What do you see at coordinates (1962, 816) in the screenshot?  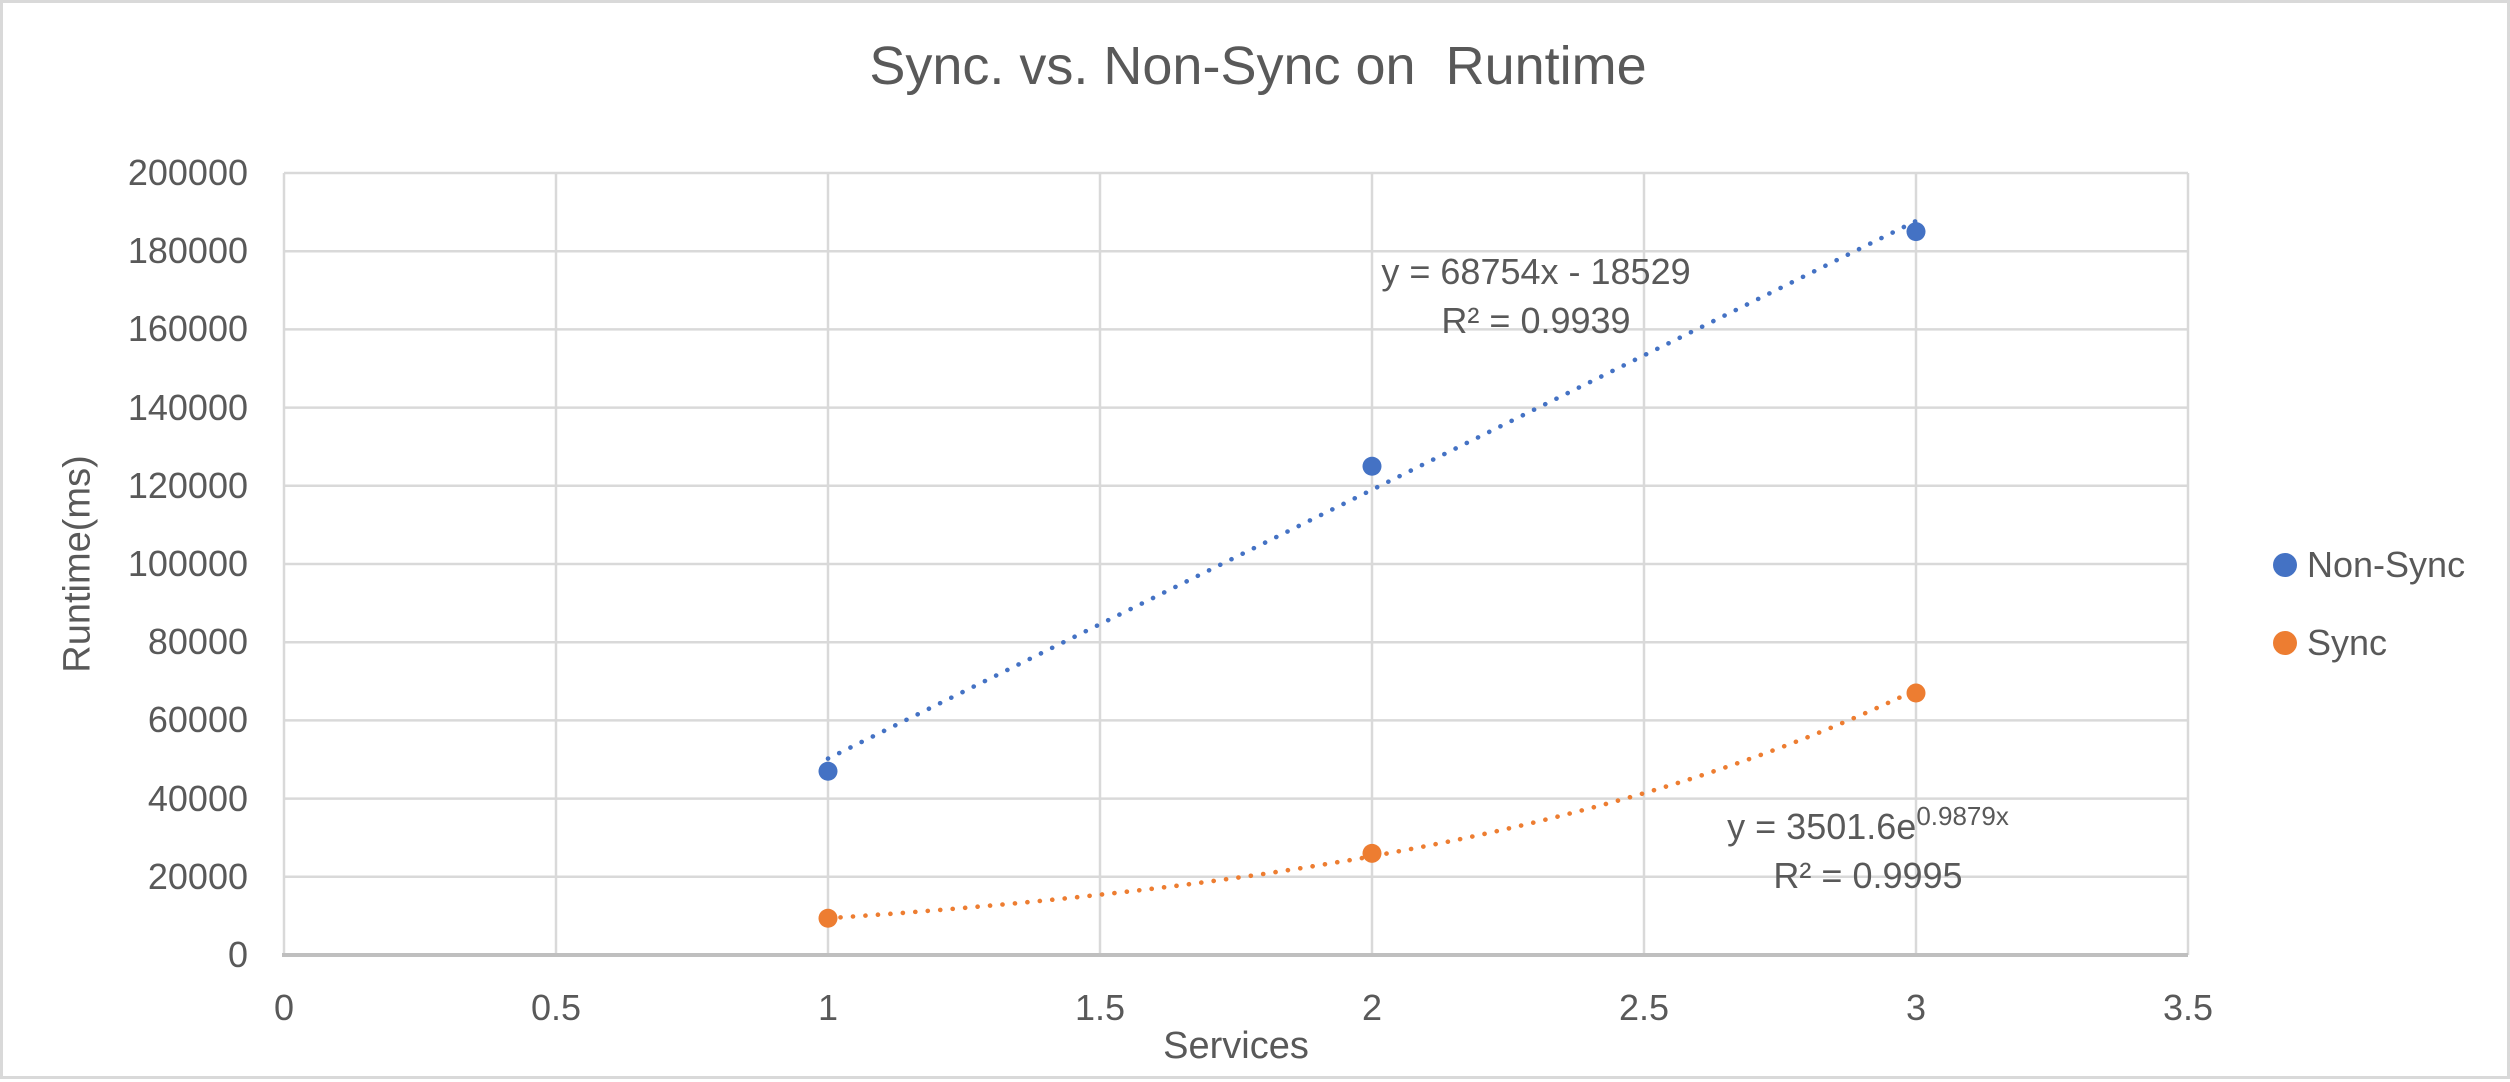 I see `sync-equation-exponent: 0.9879x` at bounding box center [1962, 816].